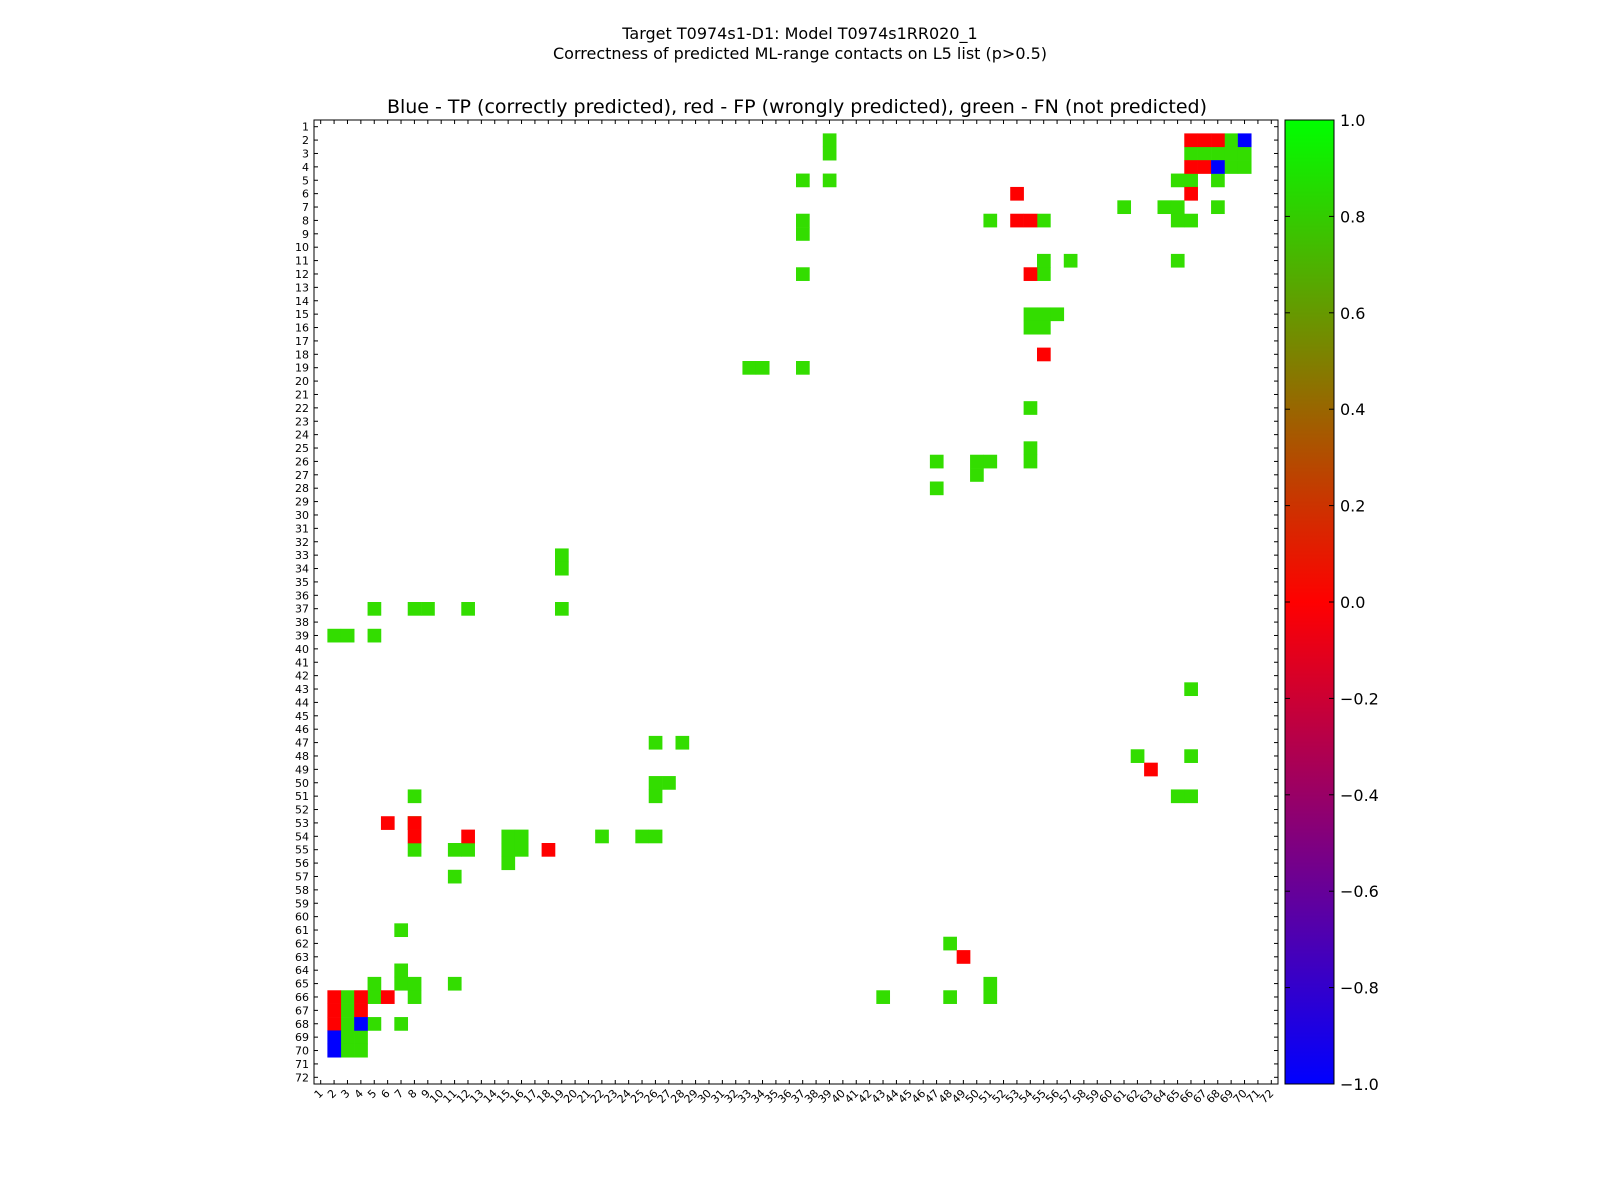 This screenshot has height=1200, width=1600. Describe the element at coordinates (302, 876) in the screenshot. I see `y-tick-label: 57` at that location.